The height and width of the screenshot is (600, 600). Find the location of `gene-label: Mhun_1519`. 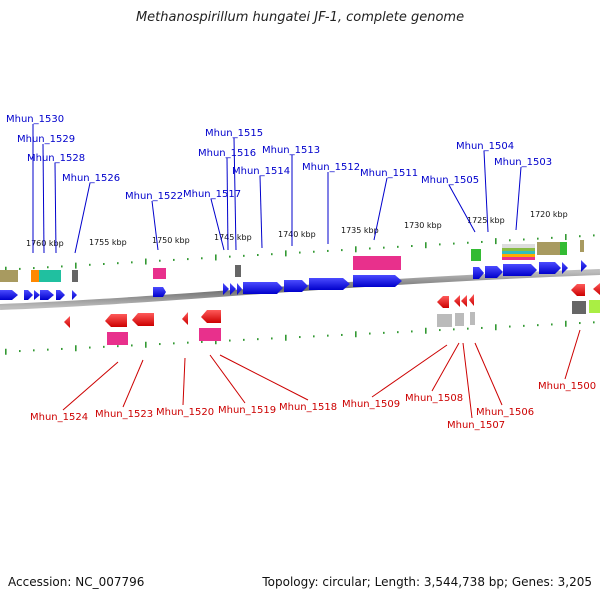

gene-label: Mhun_1519 is located at coordinates (247, 410).